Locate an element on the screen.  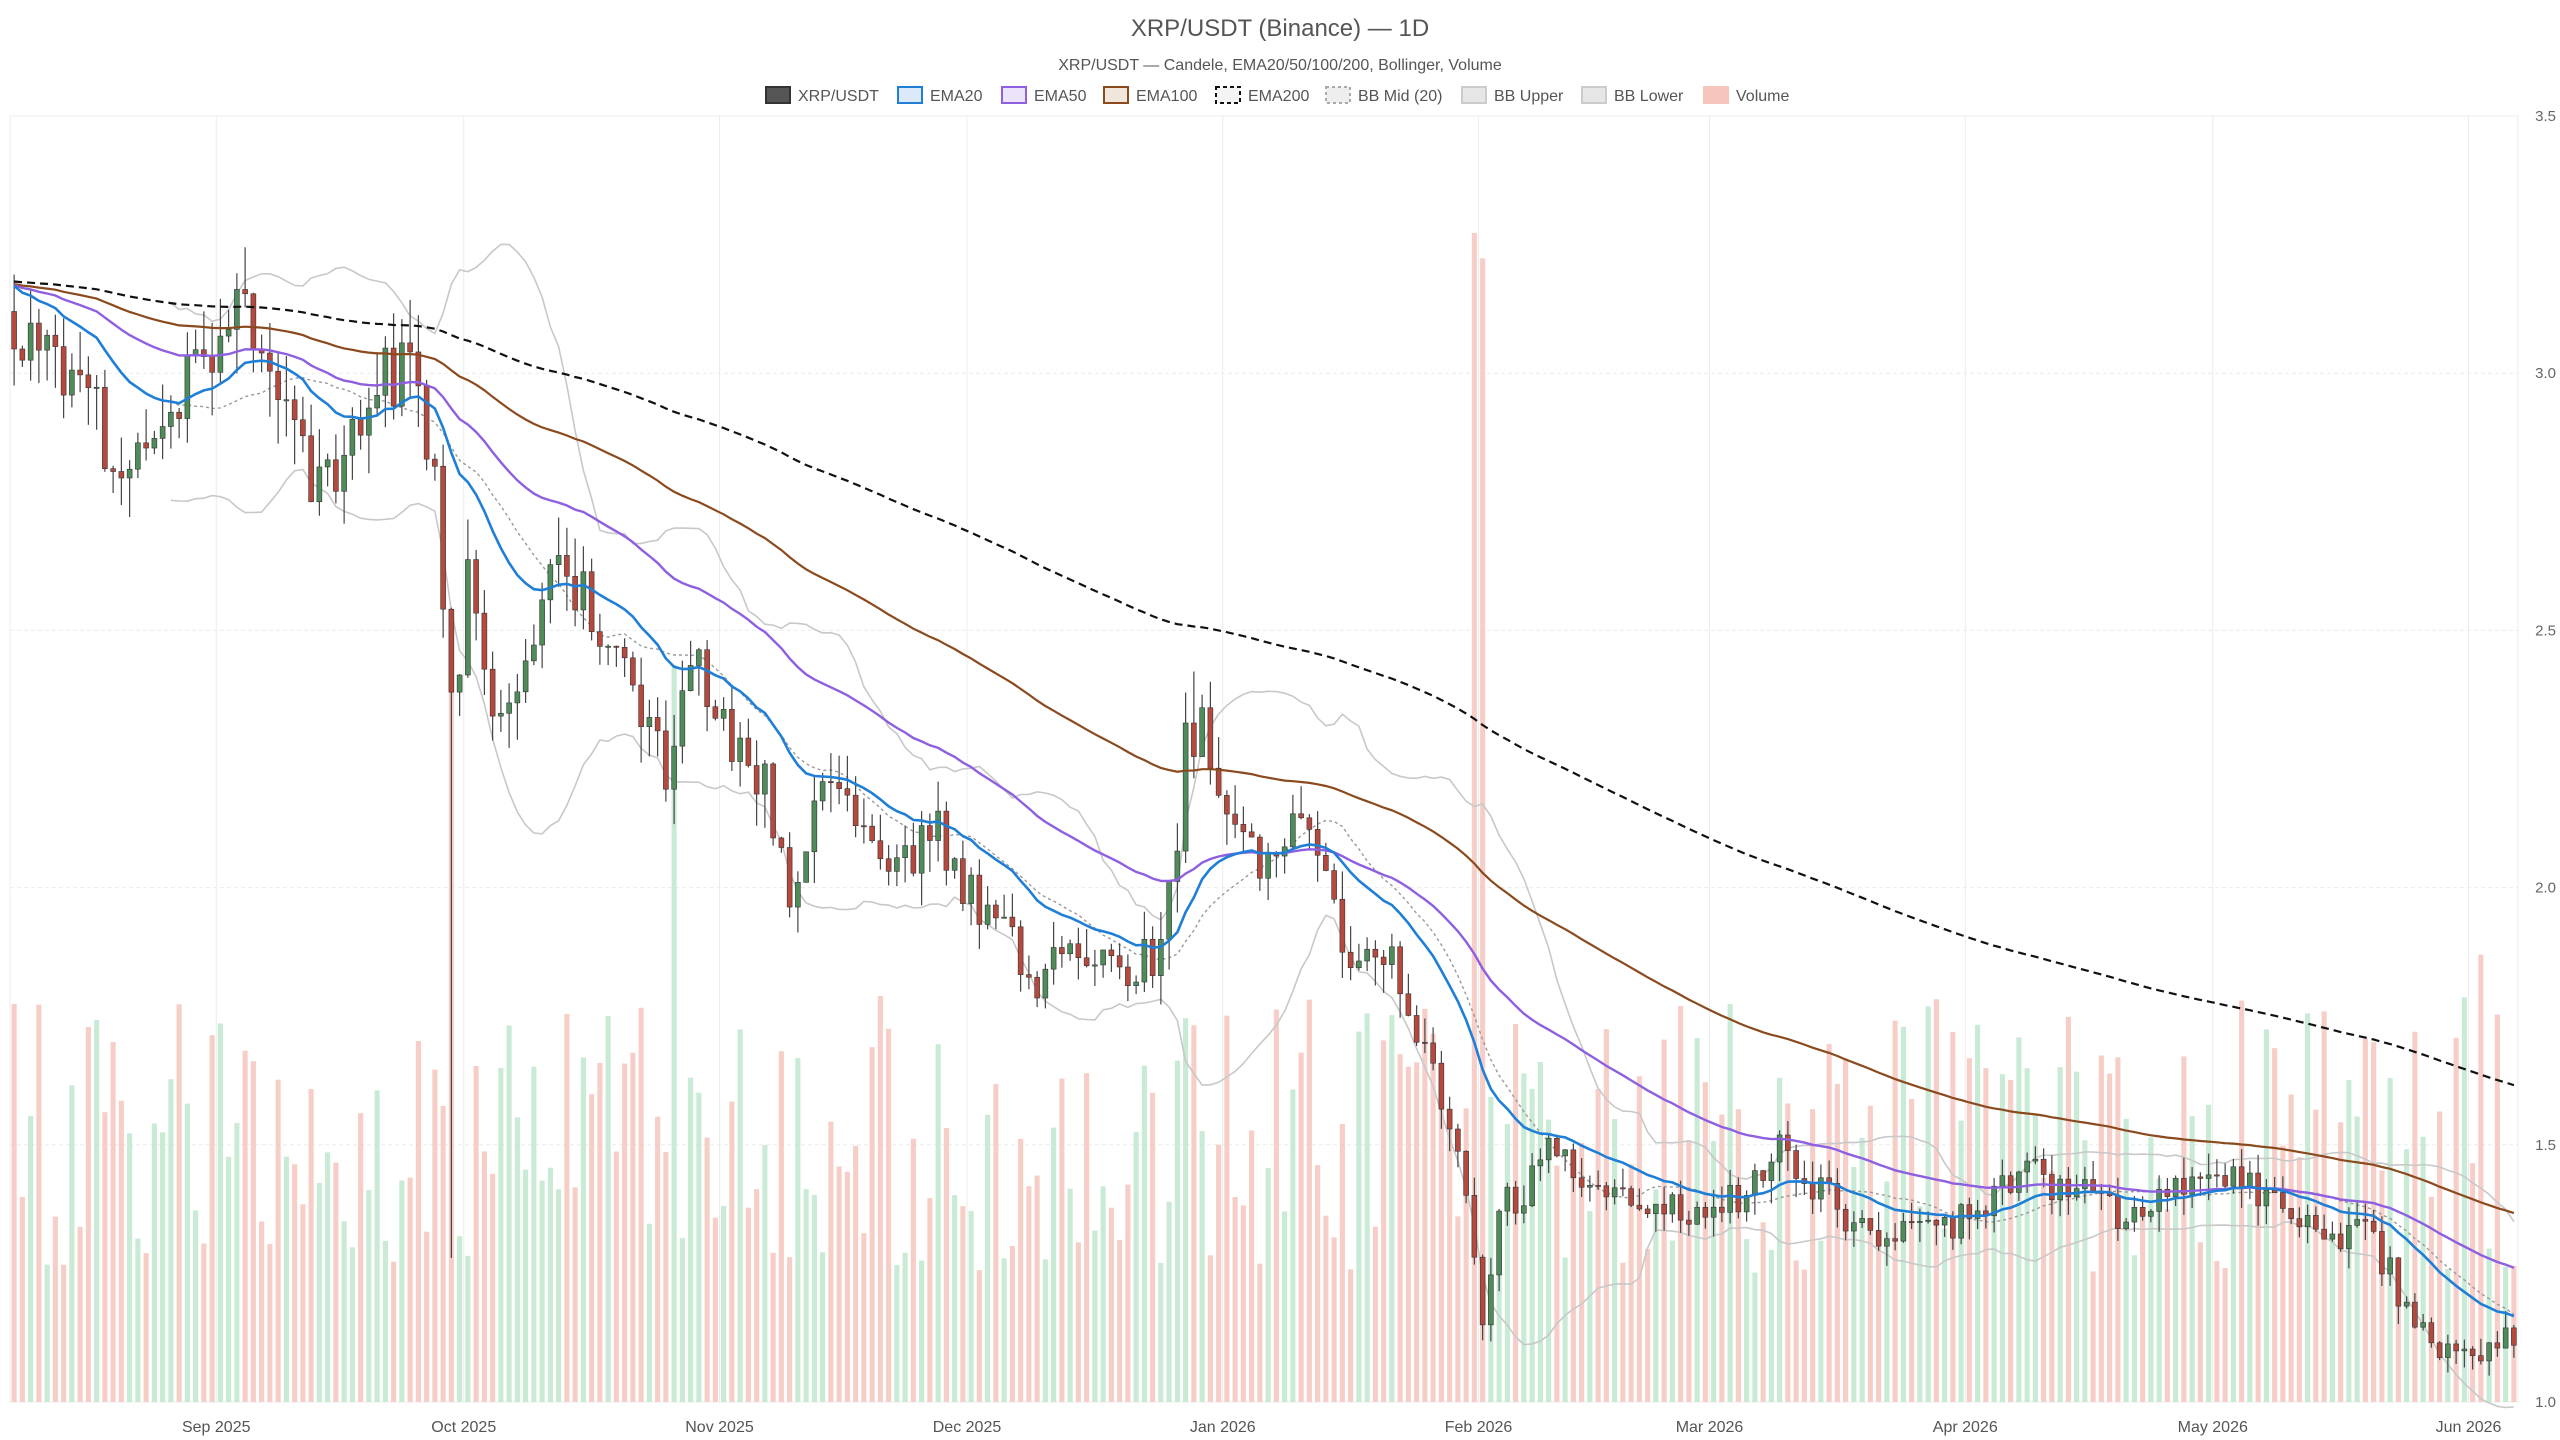
x-tick-label: Nov 2025 is located at coordinates (719, 1427).